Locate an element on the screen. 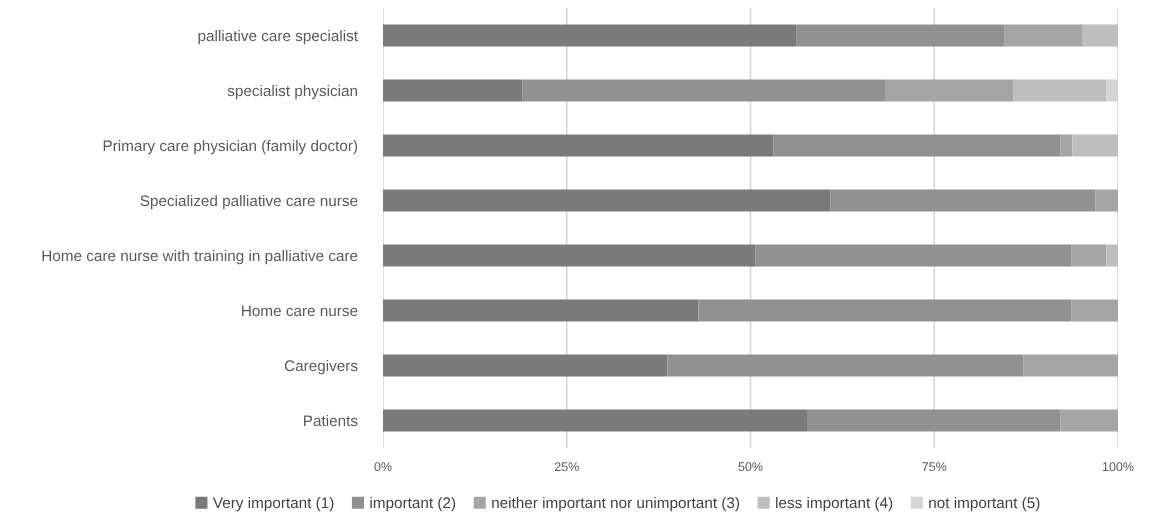 Image resolution: width=1159 pixels, height=530 pixels. legend-label: not important (5) is located at coordinates (984, 504).